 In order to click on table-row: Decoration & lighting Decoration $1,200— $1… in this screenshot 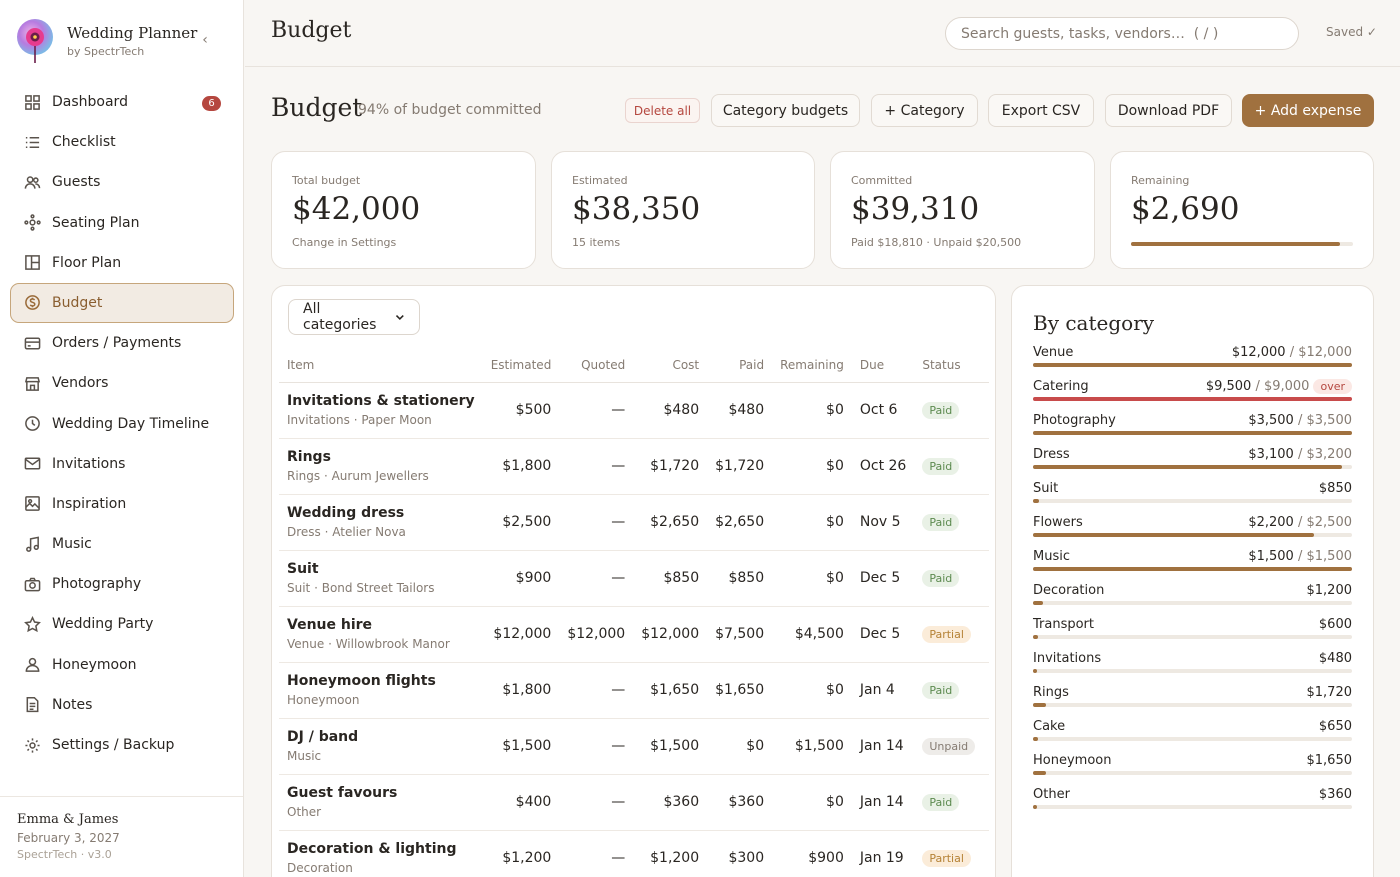, I will do `click(634, 853)`.